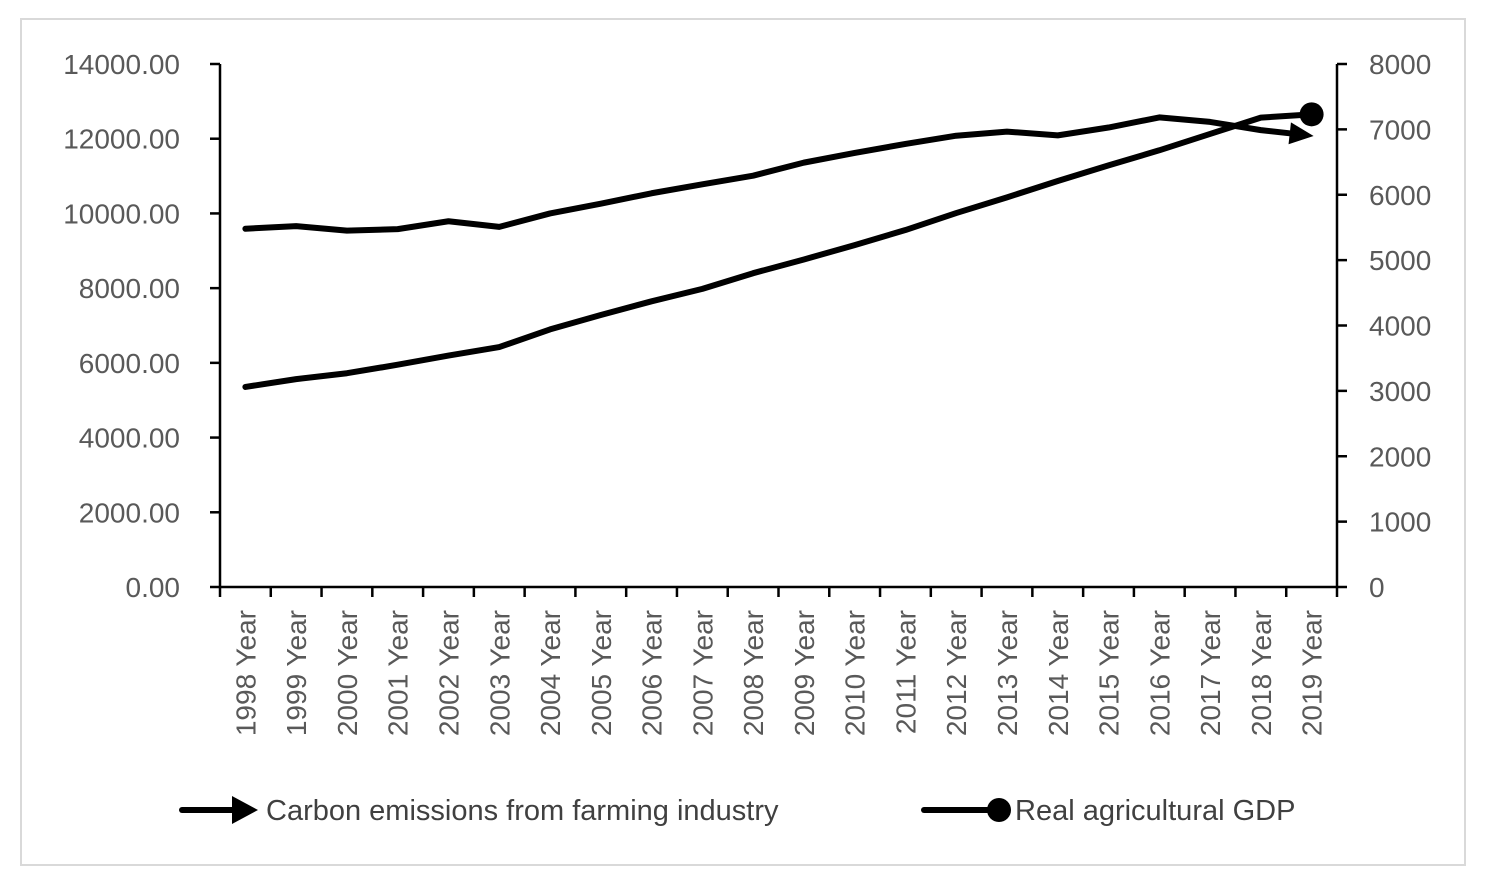 Image resolution: width=1486 pixels, height=886 pixels. I want to click on x-tick-label: 2014 Year, so click(1058, 673).